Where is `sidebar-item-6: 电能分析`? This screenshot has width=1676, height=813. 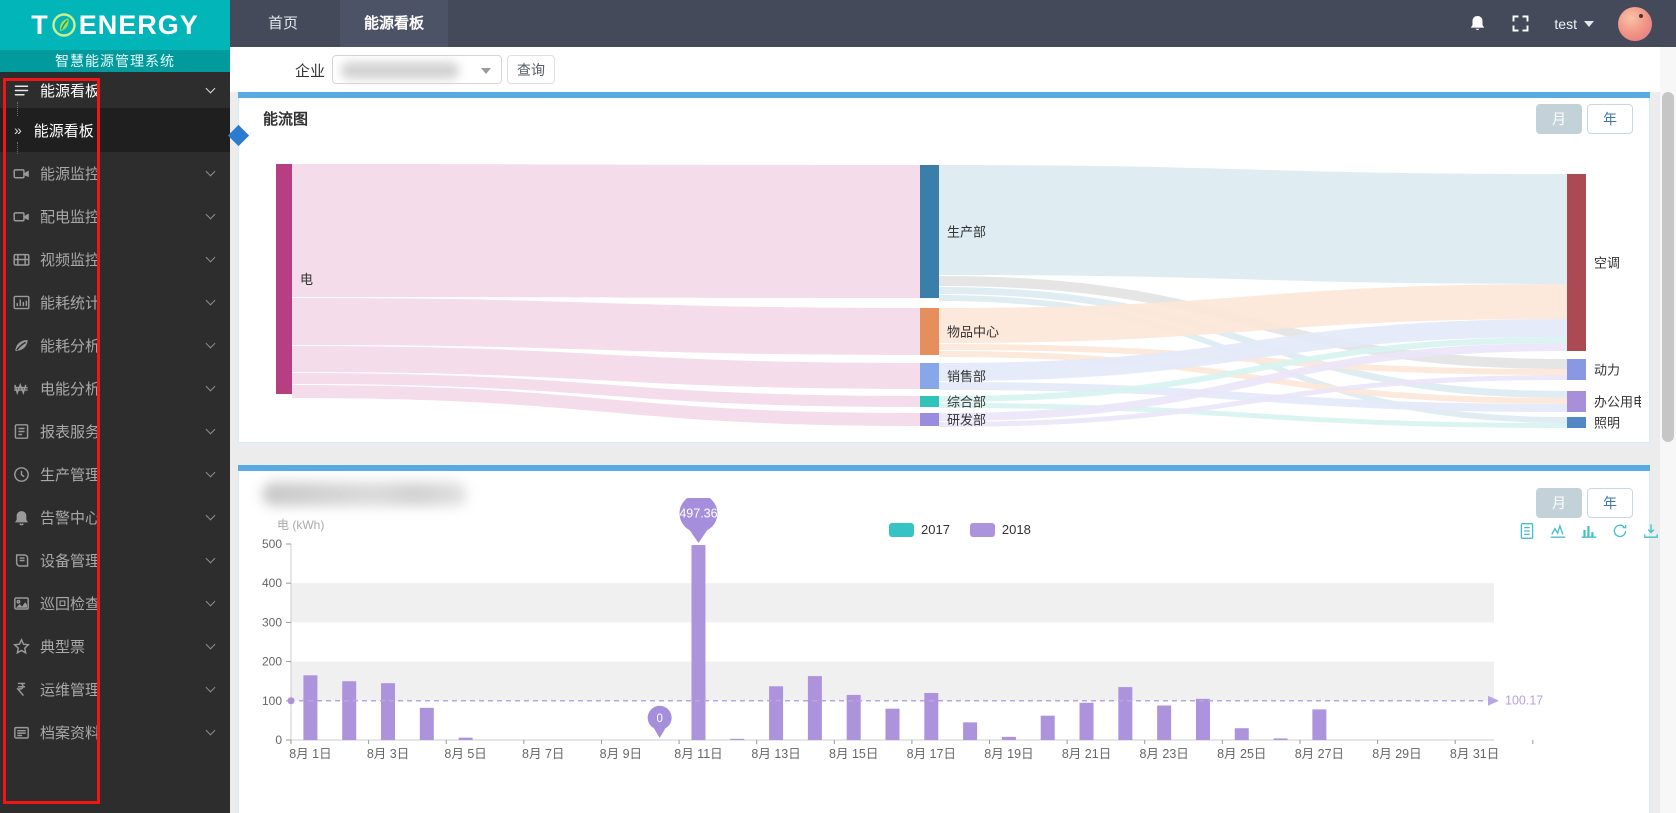 sidebar-item-6: 电能分析 is located at coordinates (115, 388).